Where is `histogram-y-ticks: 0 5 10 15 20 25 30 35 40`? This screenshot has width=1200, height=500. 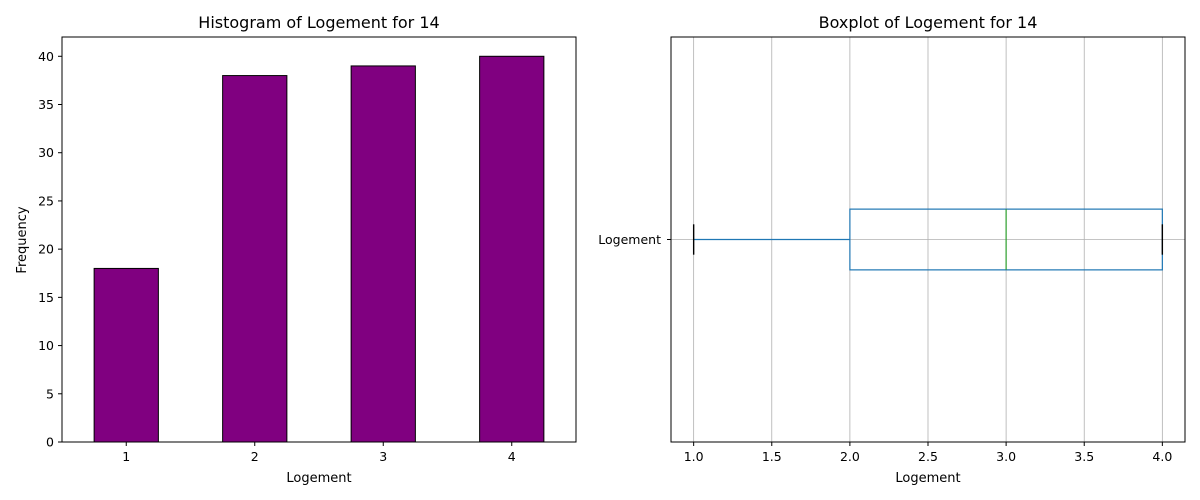
histogram-y-ticks: 0 5 10 15 20 25 30 35 40 is located at coordinates (50, 249).